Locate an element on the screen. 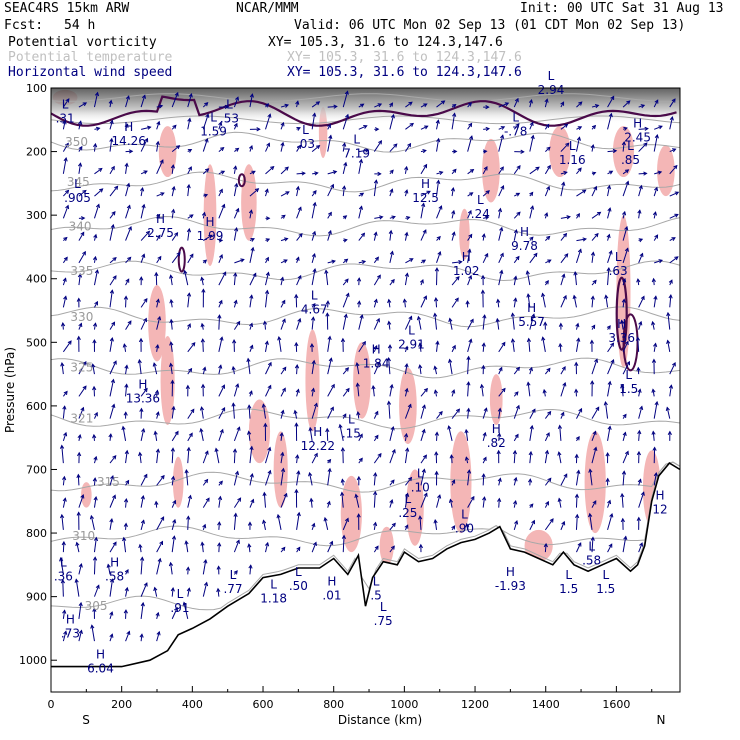 The width and height of the screenshot is (740, 740). org-label: NCAR/MMM is located at coordinates (267, 8).